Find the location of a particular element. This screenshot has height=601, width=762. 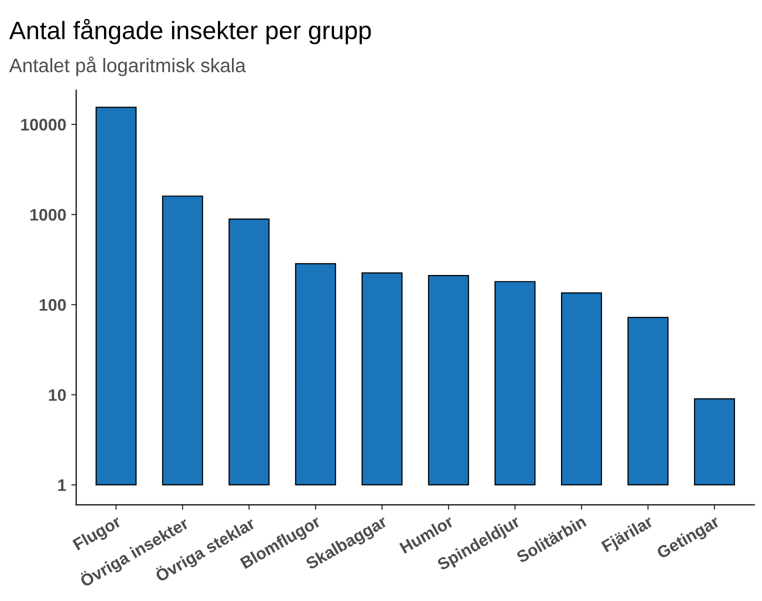

y-tick-label: 100 is located at coordinates (53, 305).